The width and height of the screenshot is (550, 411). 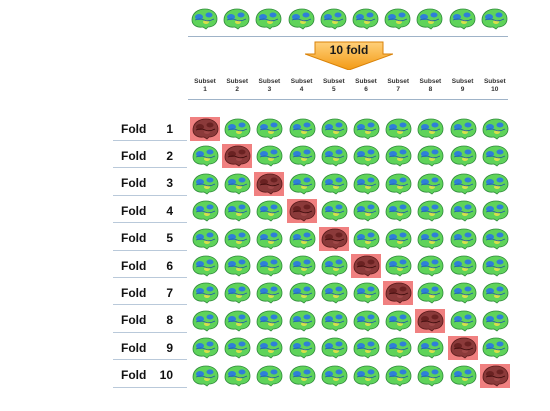 I want to click on subset-index: 7, so click(x=398, y=89).